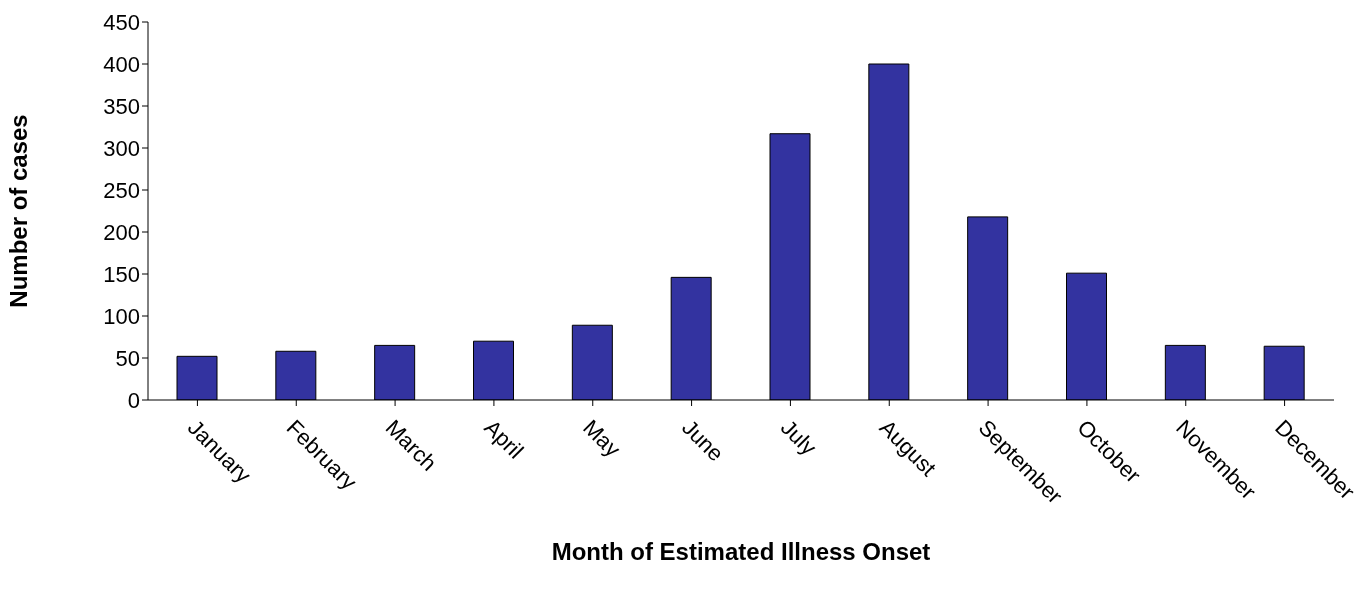 This screenshot has width=1372, height=598. What do you see at coordinates (127, 358) in the screenshot?
I see `y-tick-label: 50` at bounding box center [127, 358].